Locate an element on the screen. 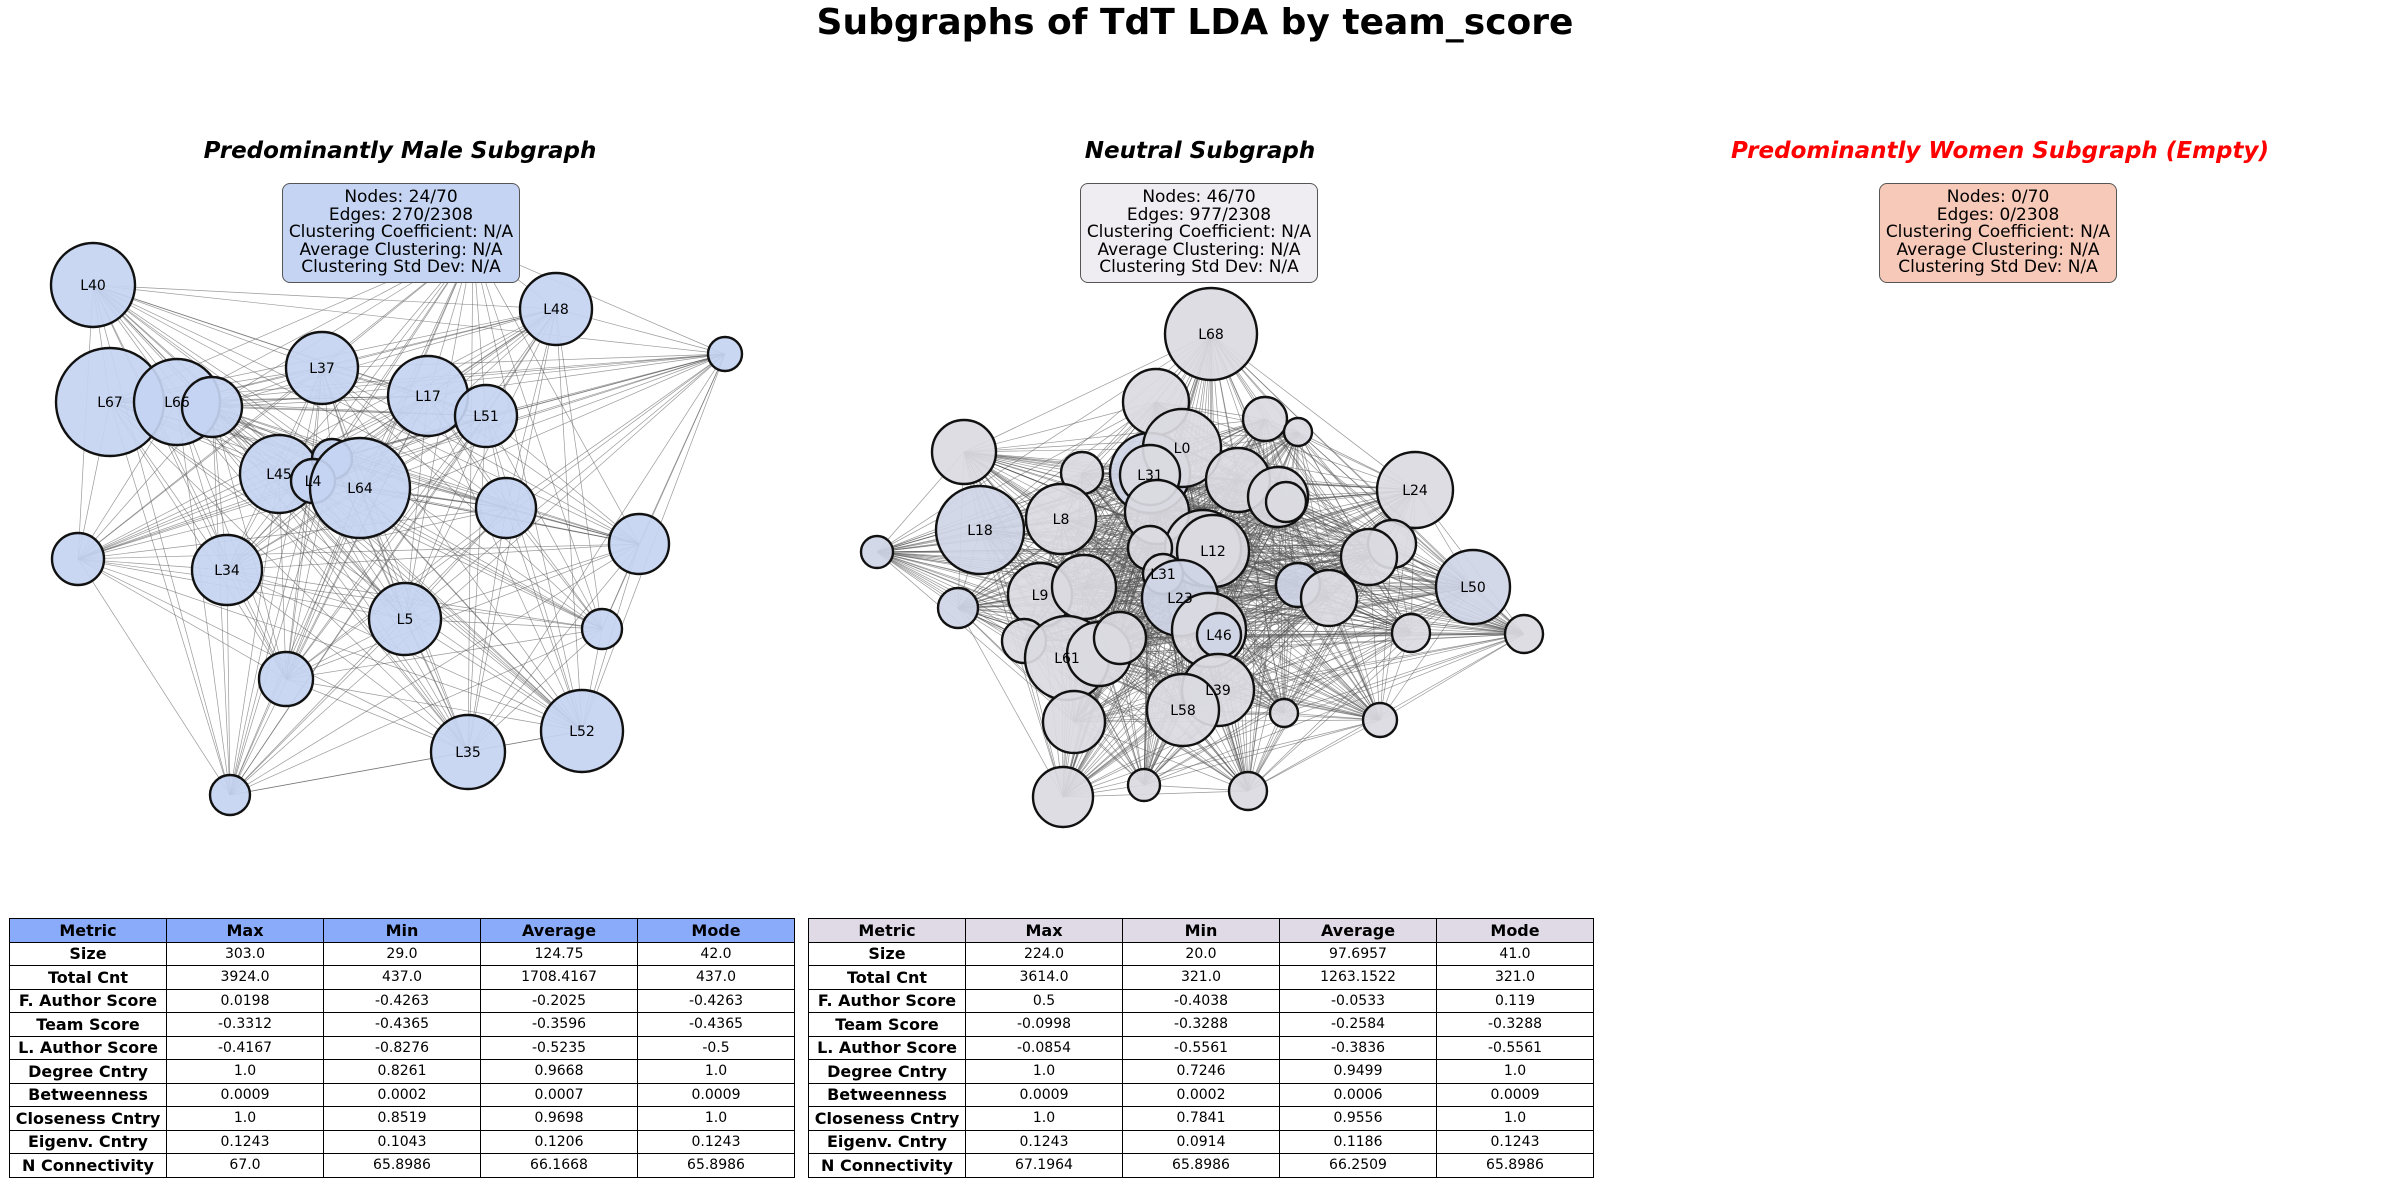  table-row: Team Score -0.3312 -0.4365 -0.3596 -0.4365 is located at coordinates (402, 1024).